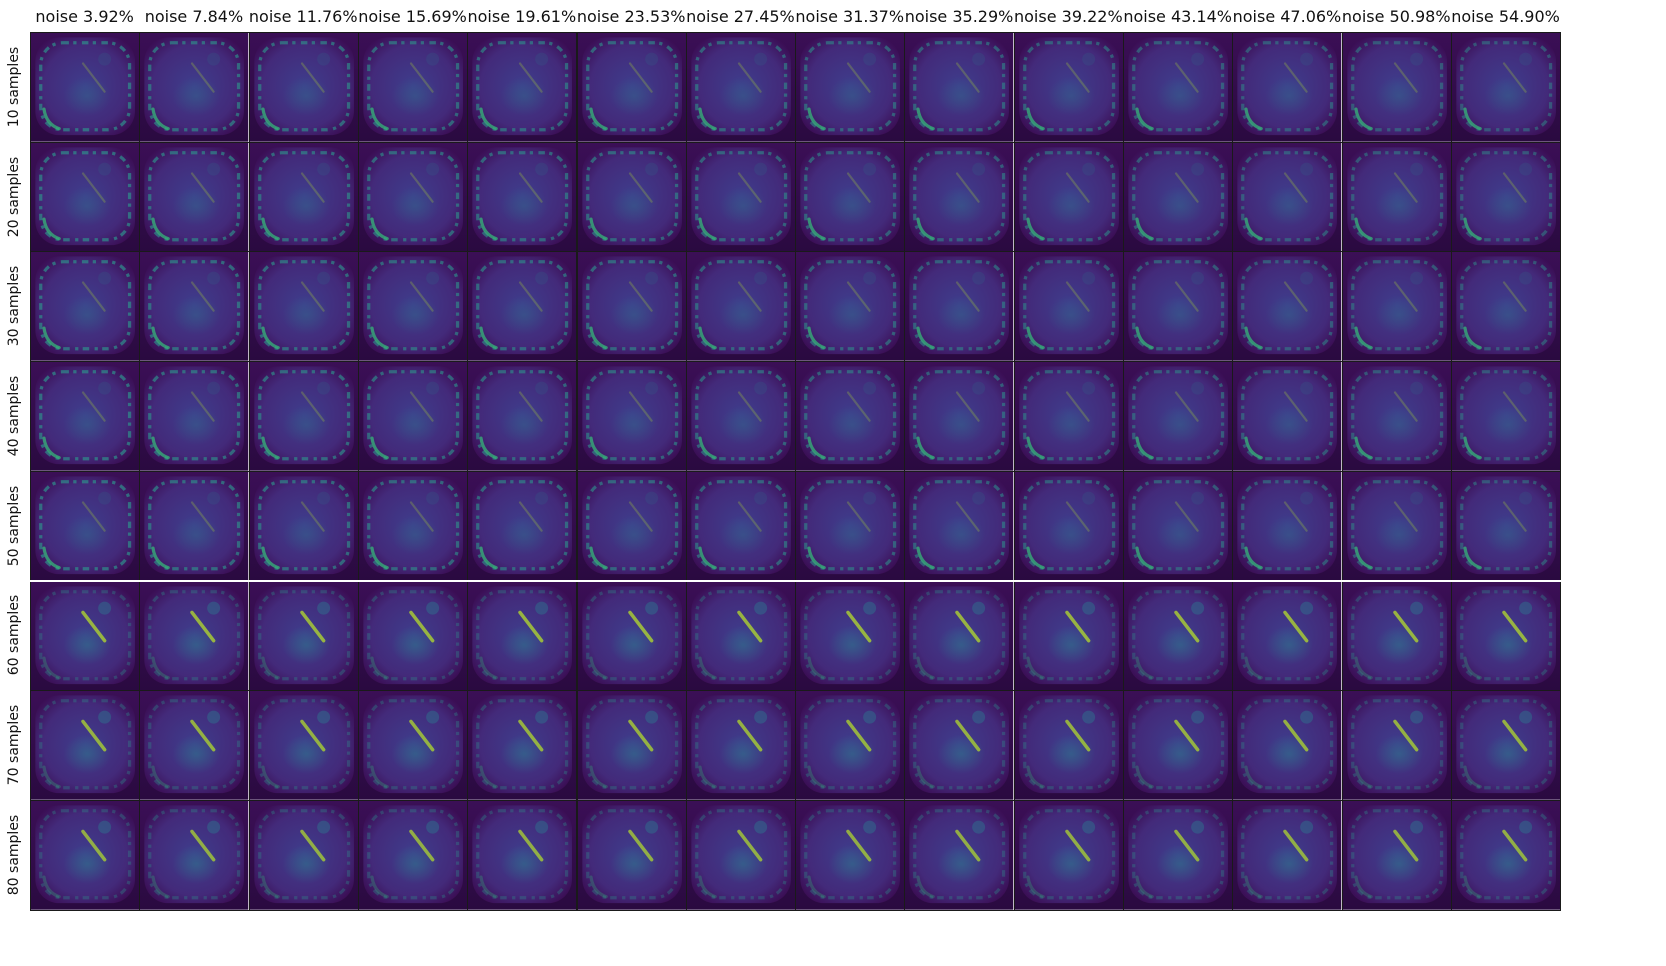 The image size is (1666, 966). Describe the element at coordinates (959, 16) in the screenshot. I see `column-title: noise 35.29%` at that location.